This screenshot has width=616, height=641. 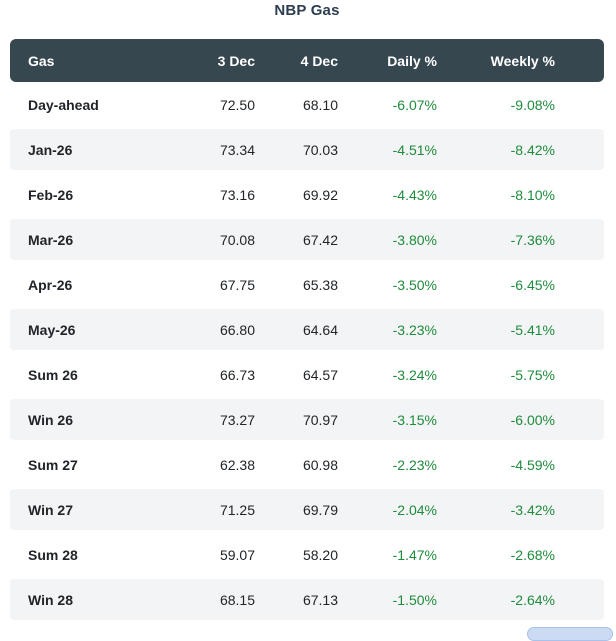 I want to click on row-label: Day-ahead, so click(x=63, y=104).